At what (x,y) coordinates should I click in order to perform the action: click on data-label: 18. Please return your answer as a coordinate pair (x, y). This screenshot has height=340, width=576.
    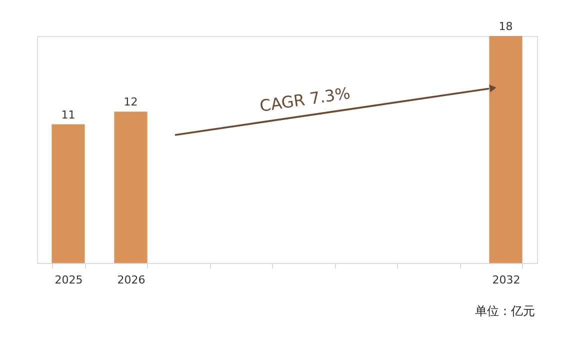
    Looking at the image, I should click on (505, 26).